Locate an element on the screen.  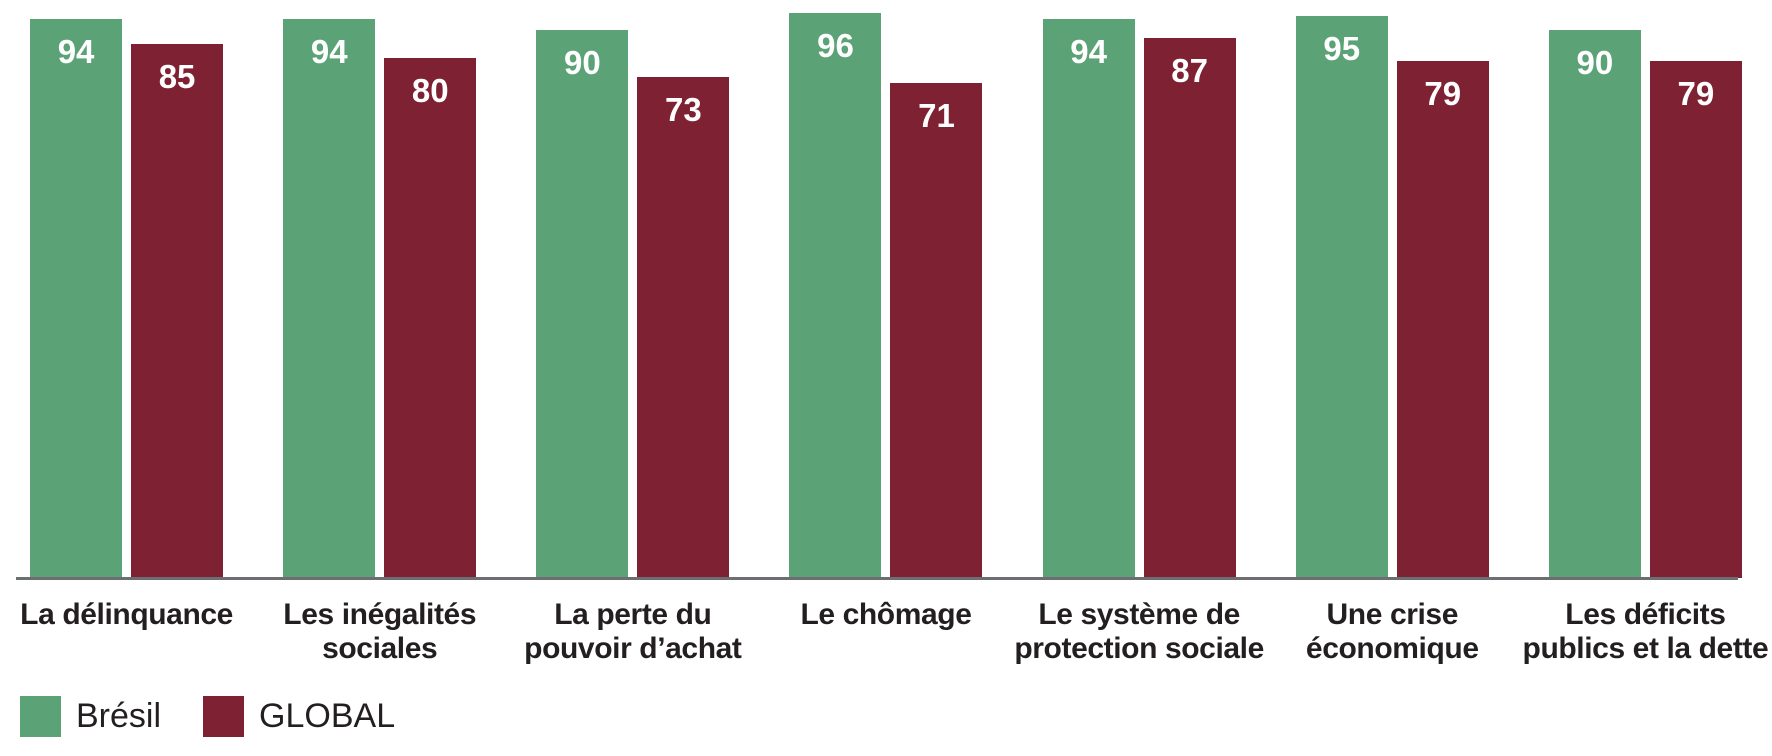
bar-bresil: 96 is located at coordinates (835, 295).